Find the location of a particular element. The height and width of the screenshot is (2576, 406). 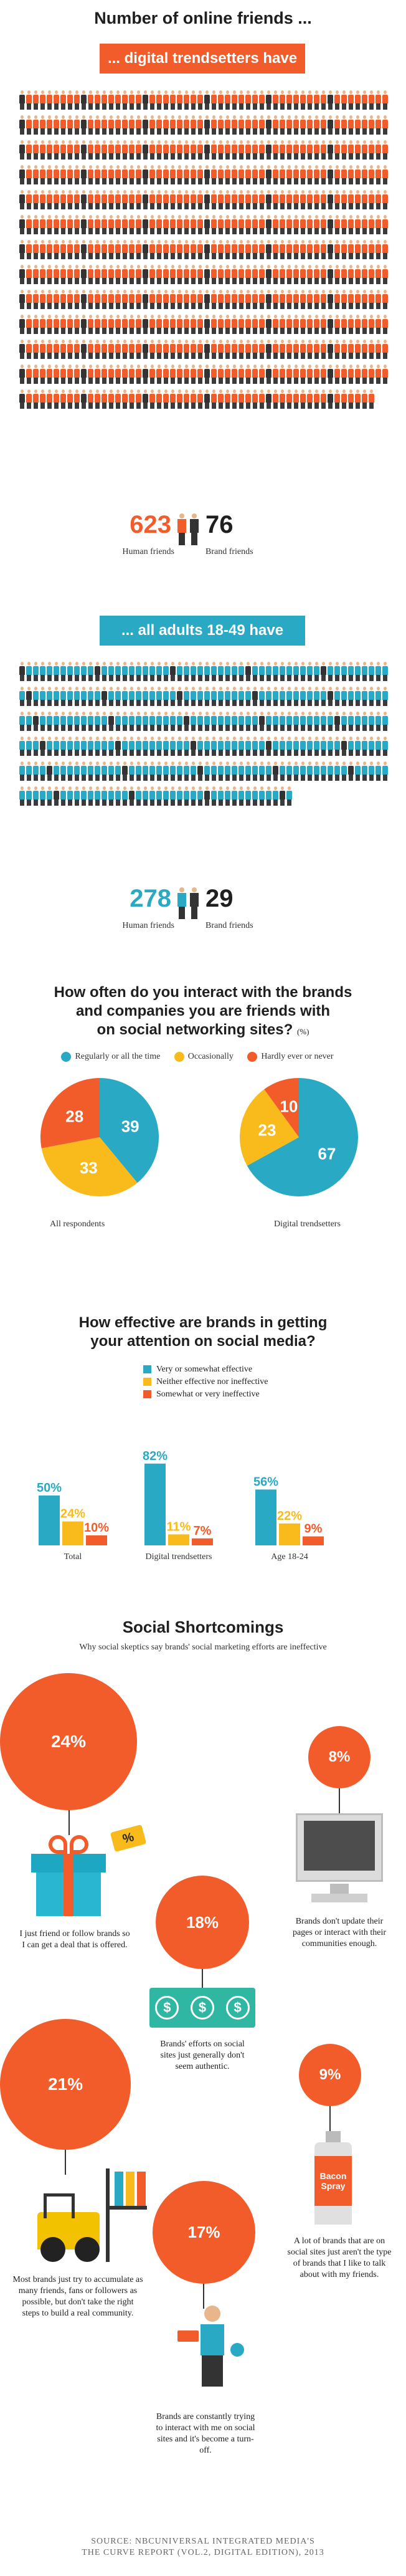

shortcomings-title: Social Shortcomings is located at coordinates (203, 1627).